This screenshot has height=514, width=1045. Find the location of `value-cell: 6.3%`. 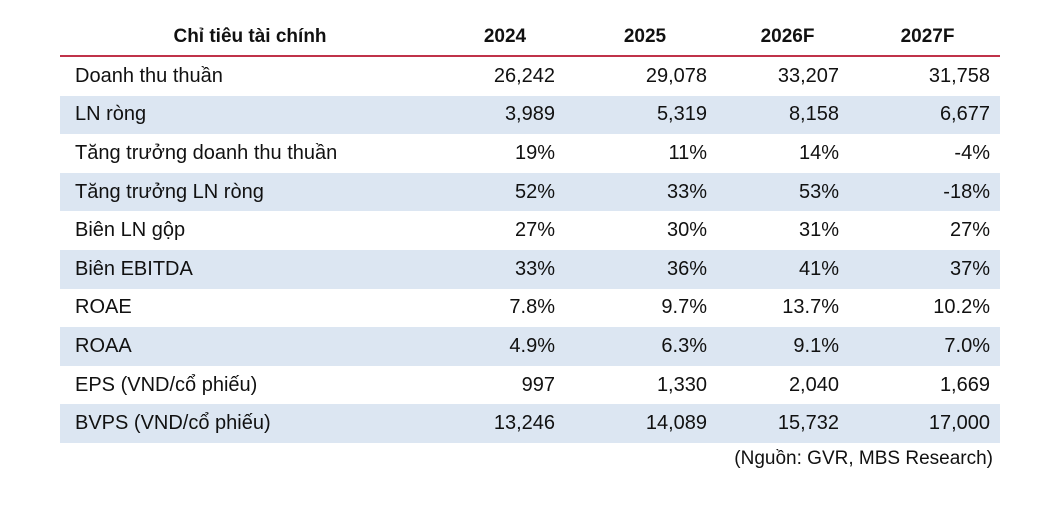

value-cell: 6.3% is located at coordinates (645, 346).